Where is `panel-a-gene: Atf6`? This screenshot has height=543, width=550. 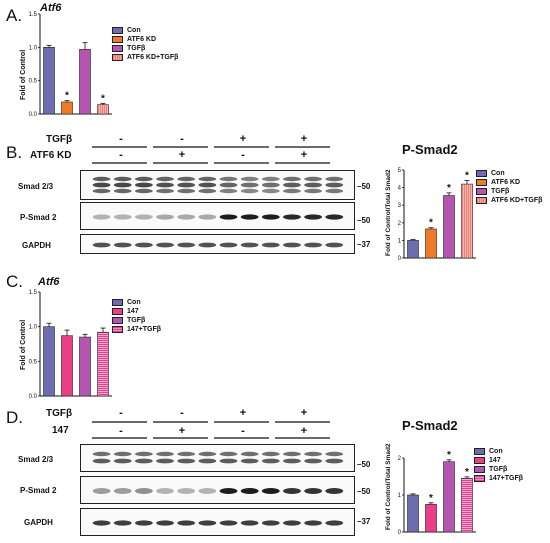
panel-a-gene: Atf6 is located at coordinates (51, 8).